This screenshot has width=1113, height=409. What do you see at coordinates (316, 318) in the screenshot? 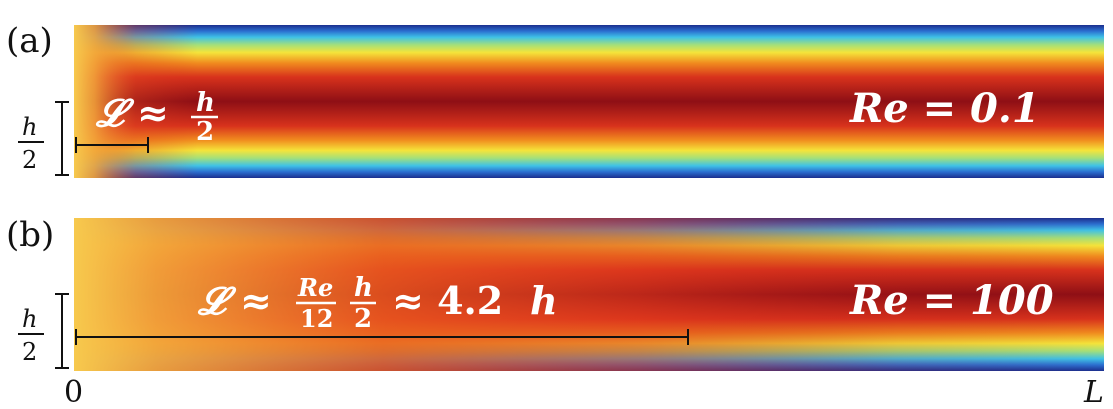
I see `svg-text: 12` at bounding box center [316, 318].